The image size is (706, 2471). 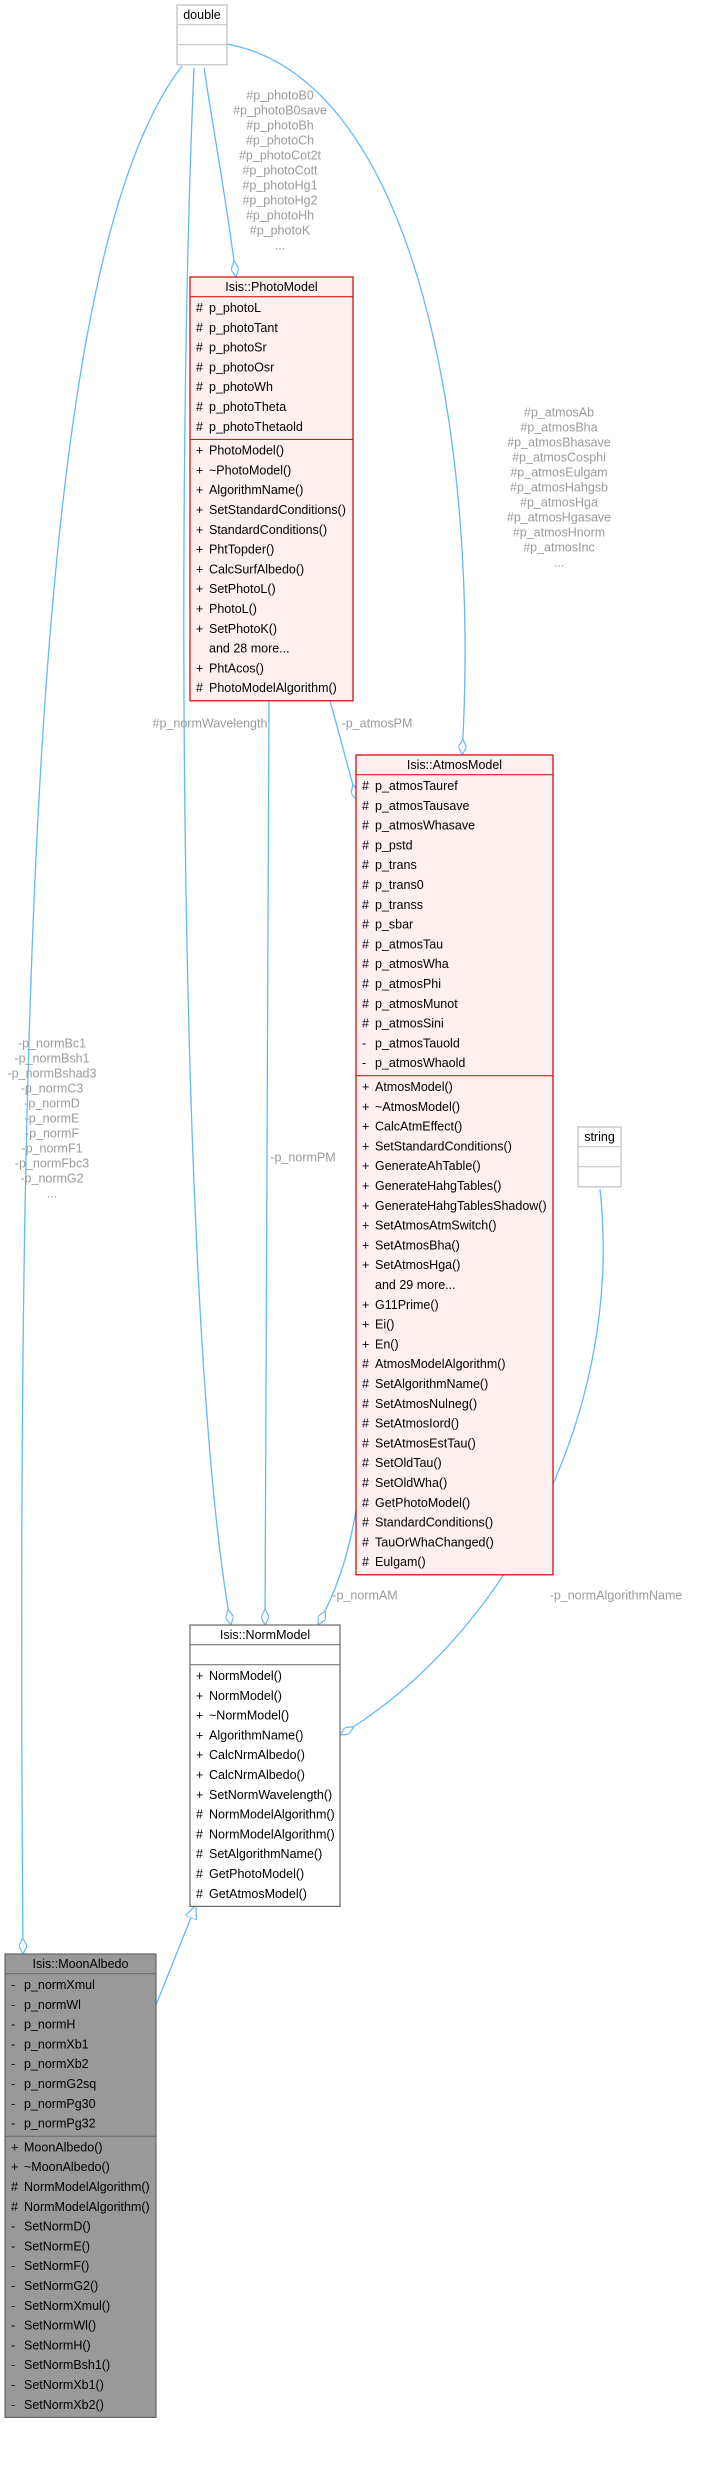 I want to click on class-title: Isis::AtmosModel, so click(x=454, y=765).